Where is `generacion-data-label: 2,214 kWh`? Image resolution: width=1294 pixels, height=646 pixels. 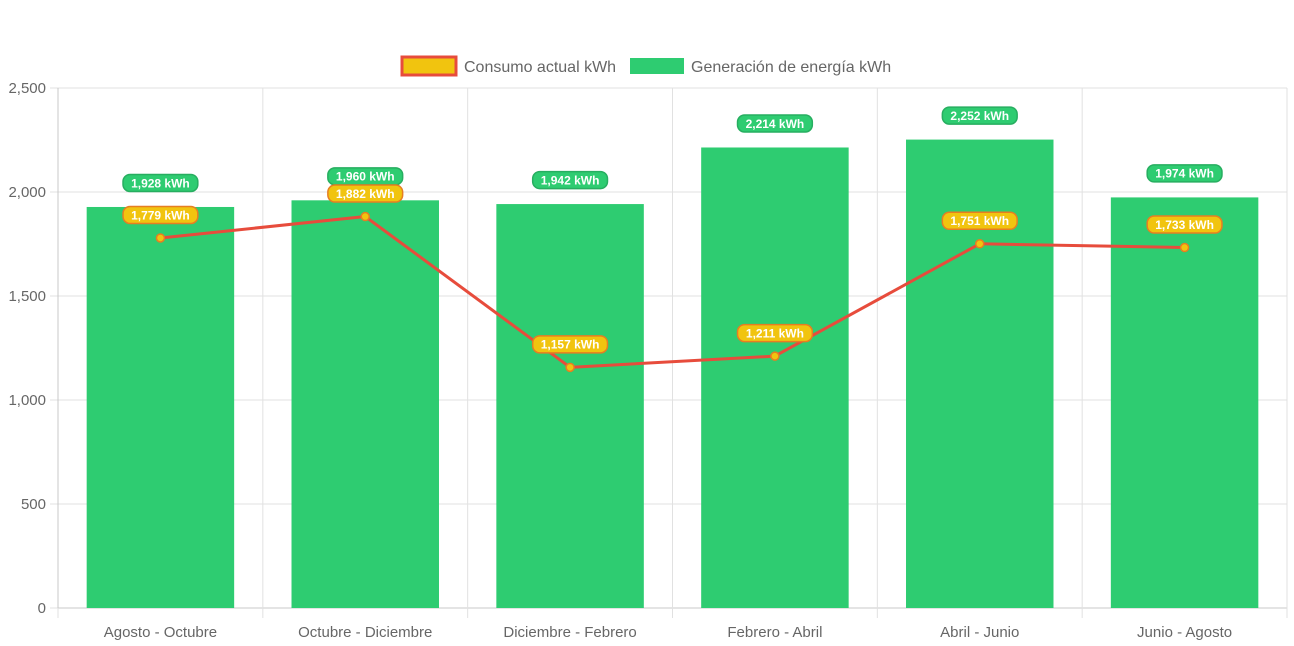
generacion-data-label: 2,214 kWh is located at coordinates (775, 123).